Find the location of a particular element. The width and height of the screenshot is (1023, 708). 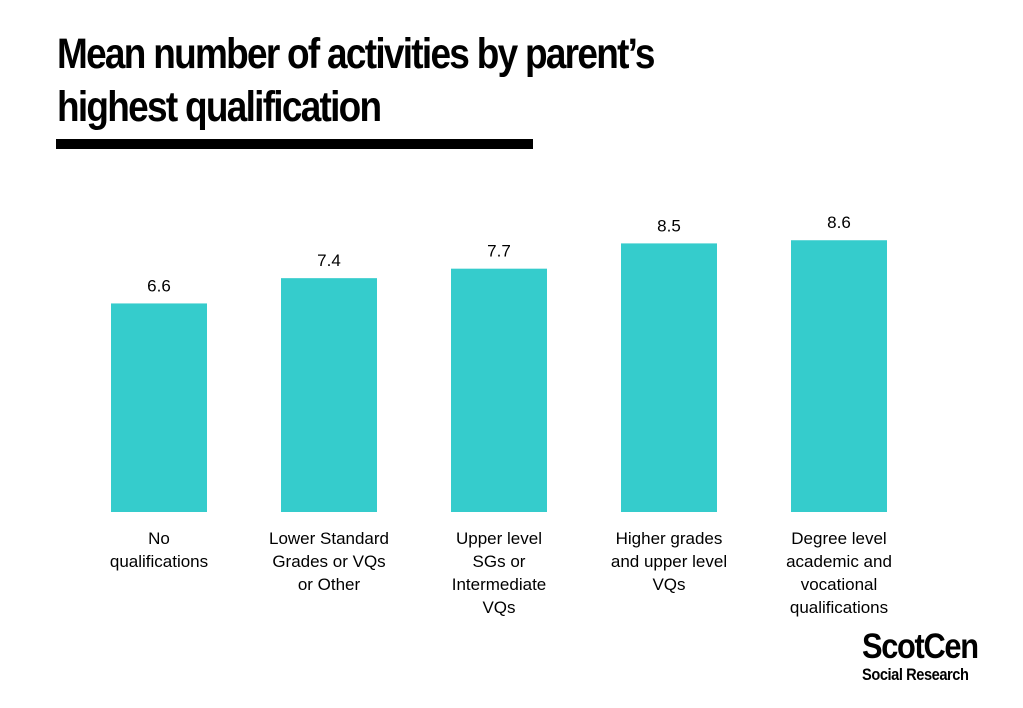

bar-value-label: 7.4 is located at coordinates (329, 260).